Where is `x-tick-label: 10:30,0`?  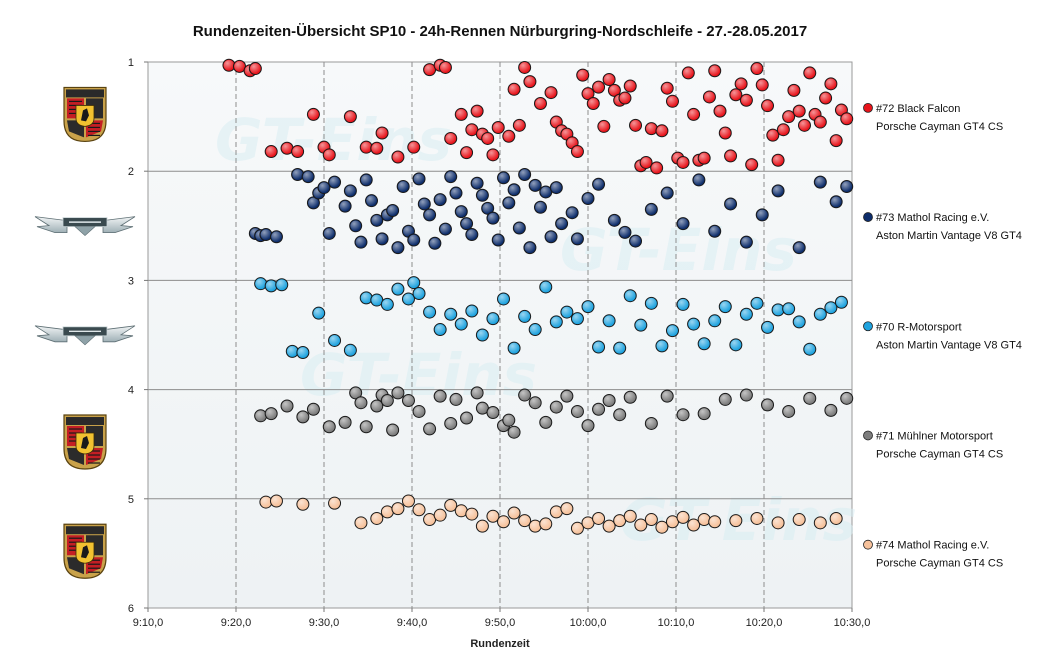 x-tick-label: 10:30,0 is located at coordinates (852, 623).